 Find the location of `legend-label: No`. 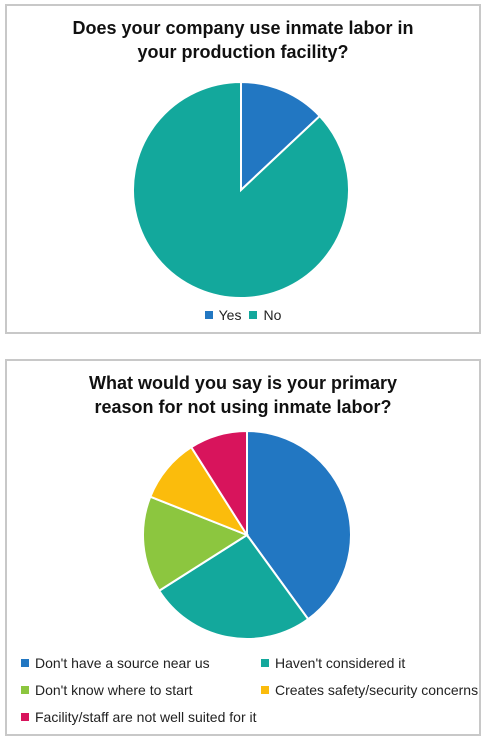

legend-label: No is located at coordinates (272, 315).